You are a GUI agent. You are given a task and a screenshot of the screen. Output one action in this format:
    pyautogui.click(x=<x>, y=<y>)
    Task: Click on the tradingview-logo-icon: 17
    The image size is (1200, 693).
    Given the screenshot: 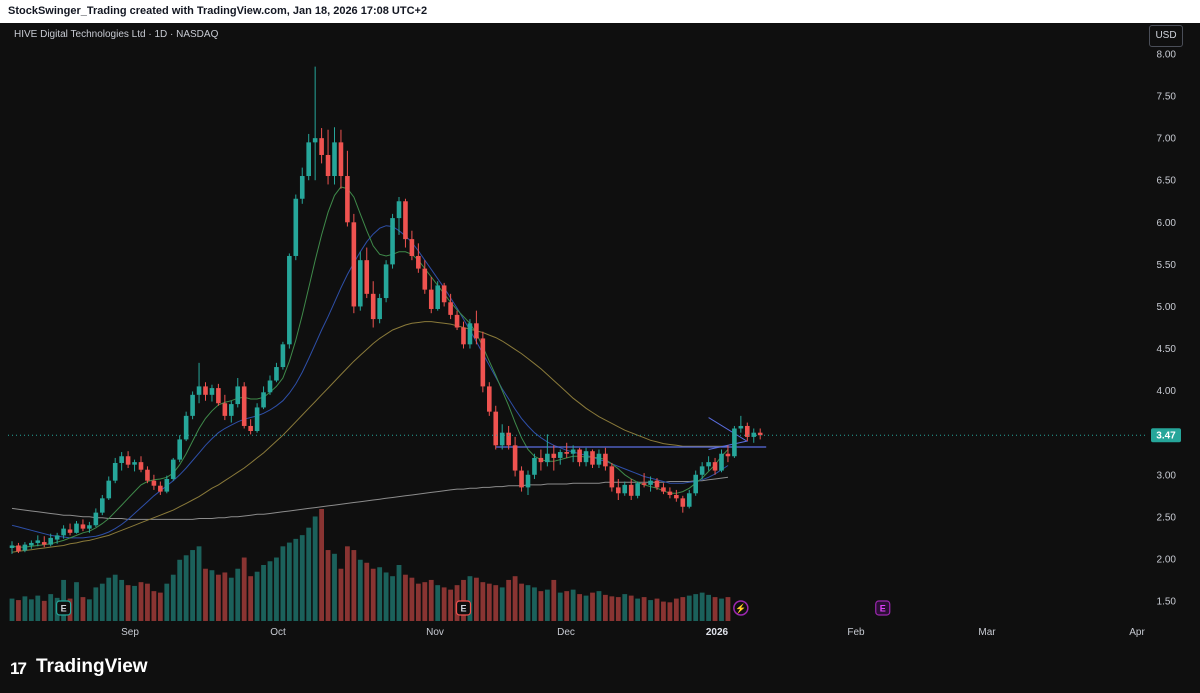 What is the action you would take?
    pyautogui.click(x=18, y=668)
    